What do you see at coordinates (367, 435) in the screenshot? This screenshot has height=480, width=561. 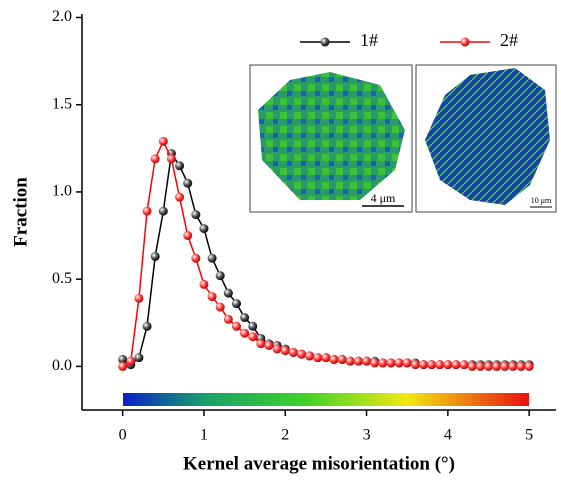 I see `x-tick-label: 3` at bounding box center [367, 435].